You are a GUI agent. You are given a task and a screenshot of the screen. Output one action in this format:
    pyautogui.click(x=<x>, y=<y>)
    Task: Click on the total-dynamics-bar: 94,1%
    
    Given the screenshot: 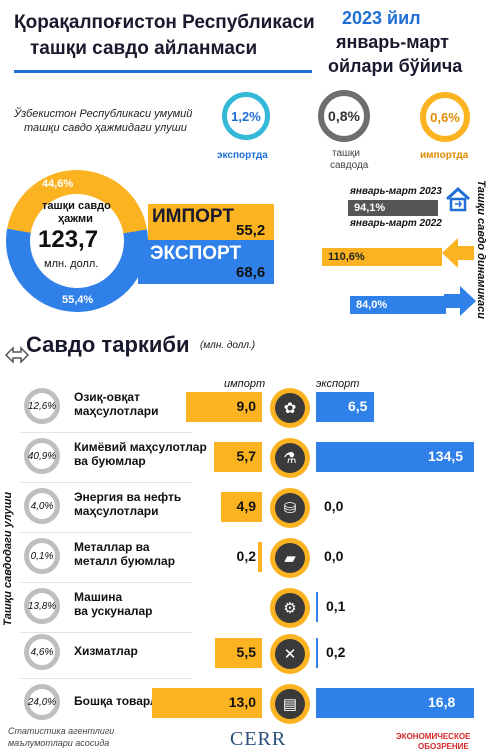 What is the action you would take?
    pyautogui.click(x=393, y=208)
    